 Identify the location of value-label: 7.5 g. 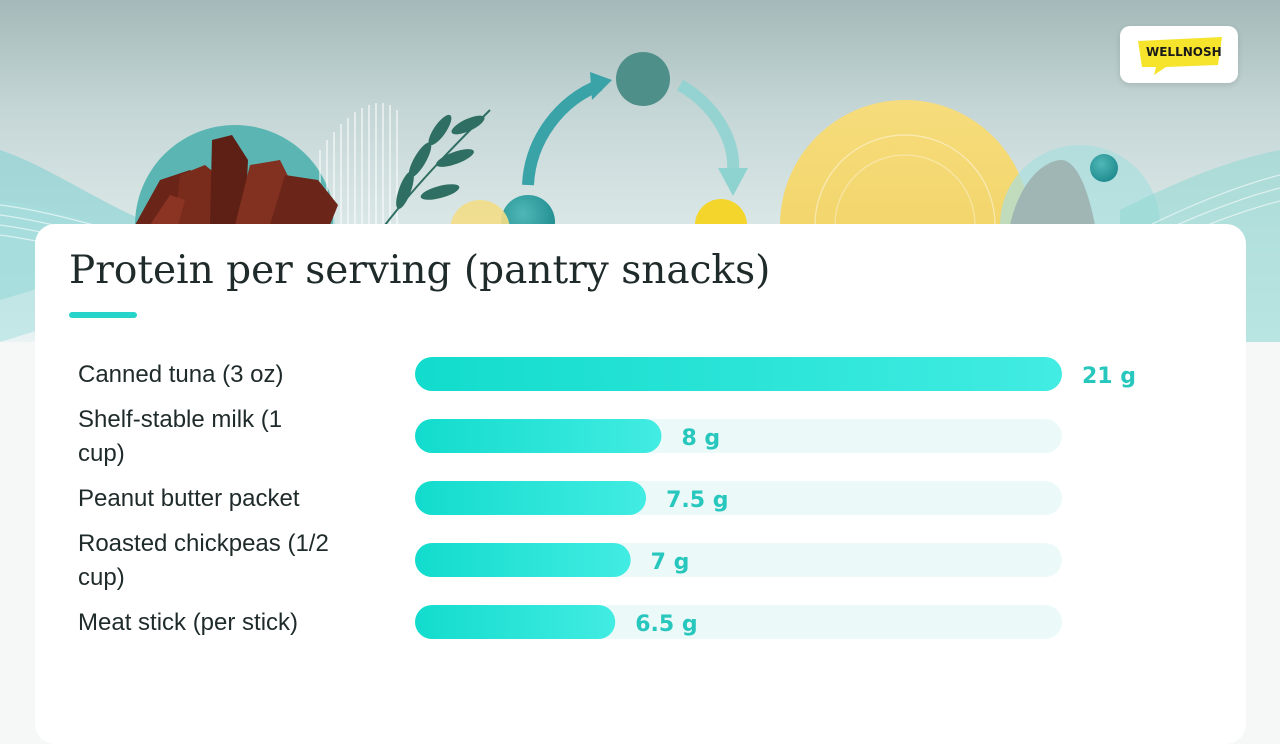
(697, 500).